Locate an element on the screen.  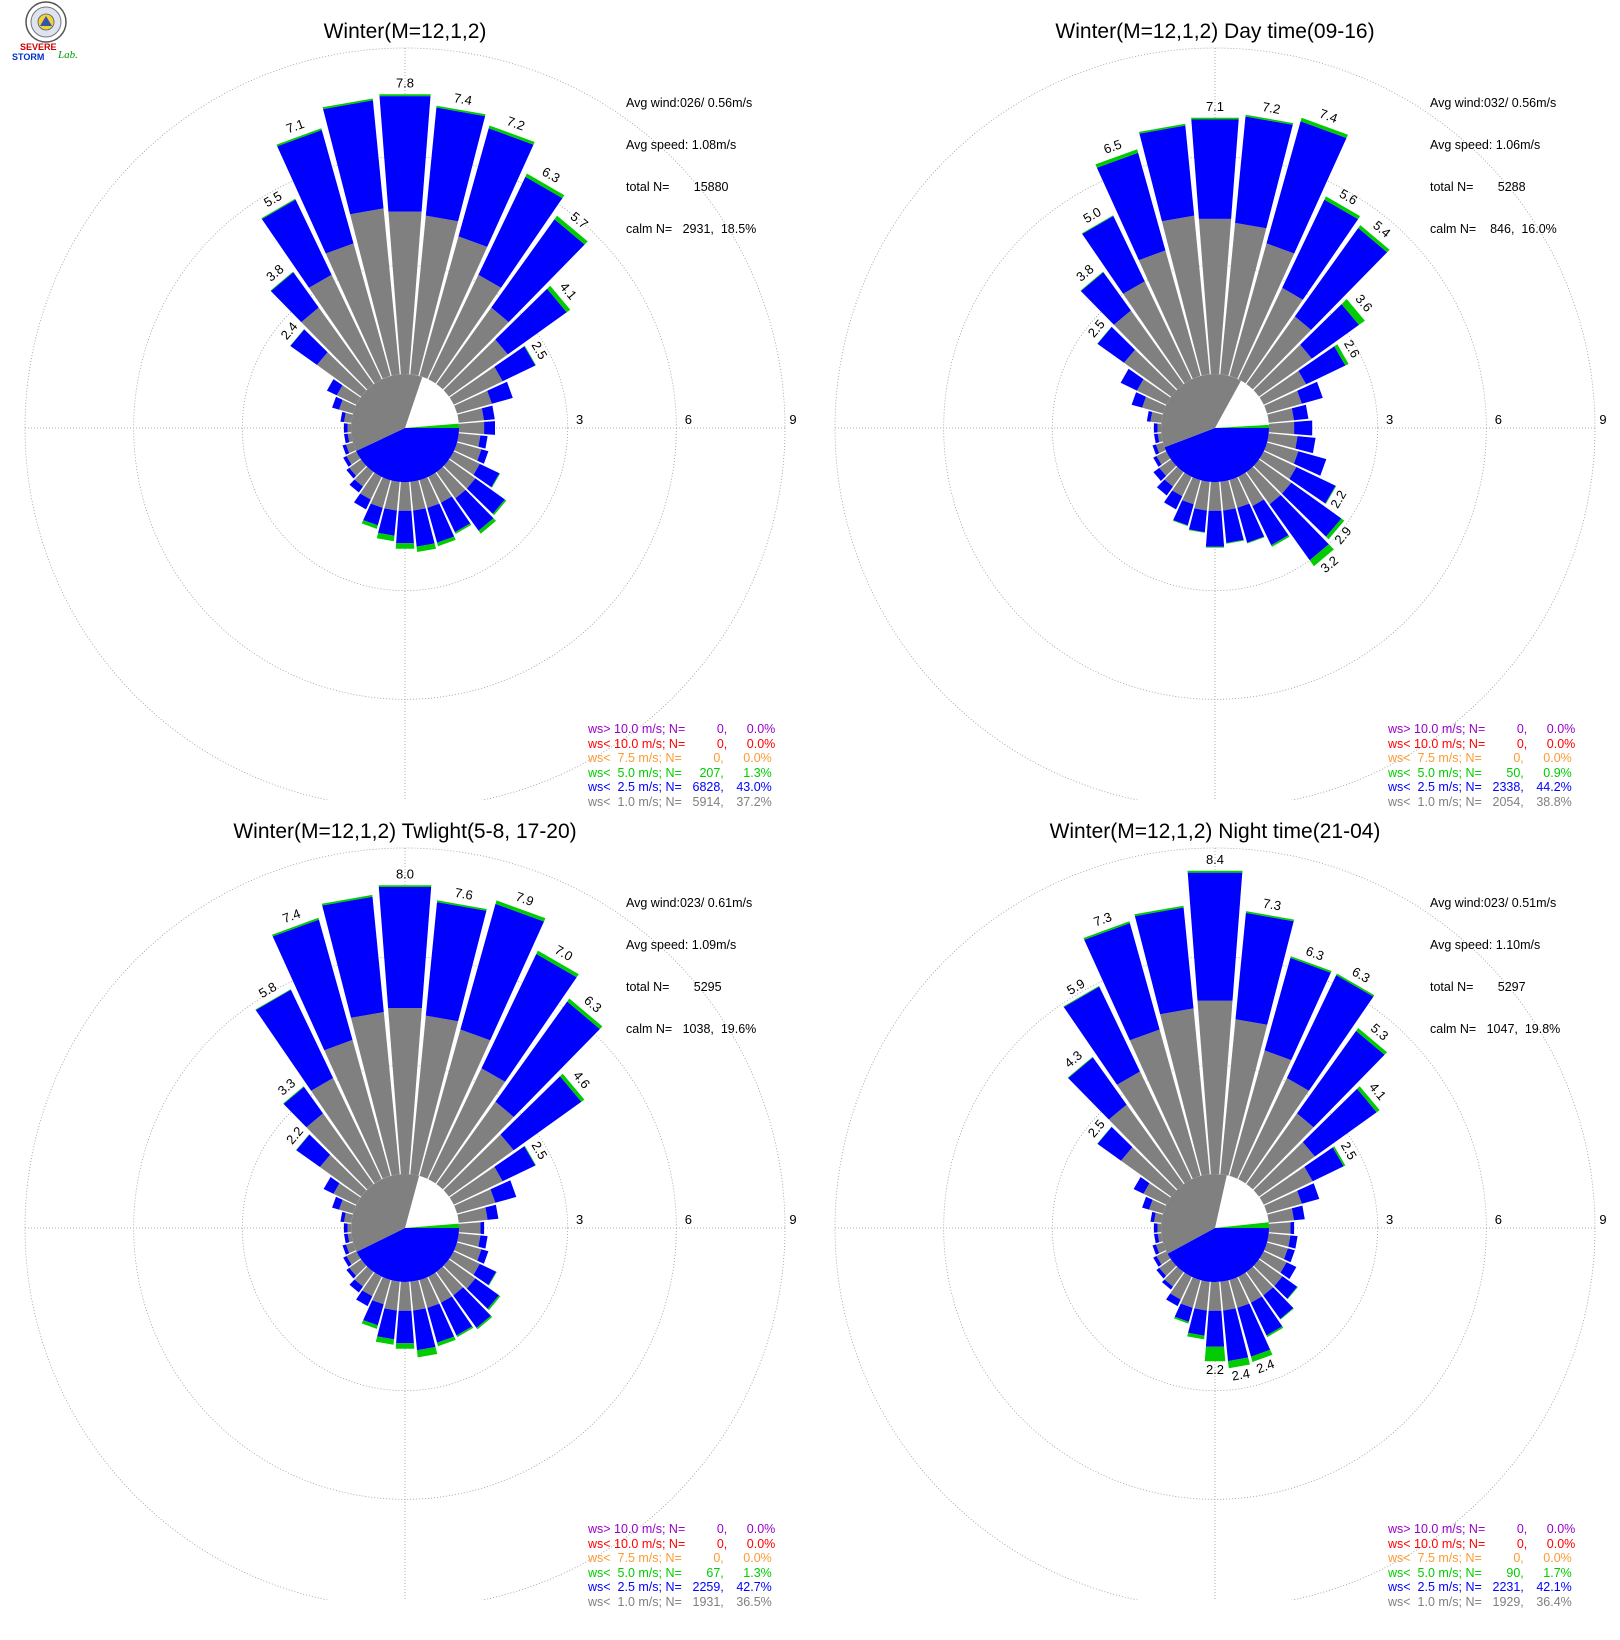
sector-label: 7.2 is located at coordinates (1271, 108).